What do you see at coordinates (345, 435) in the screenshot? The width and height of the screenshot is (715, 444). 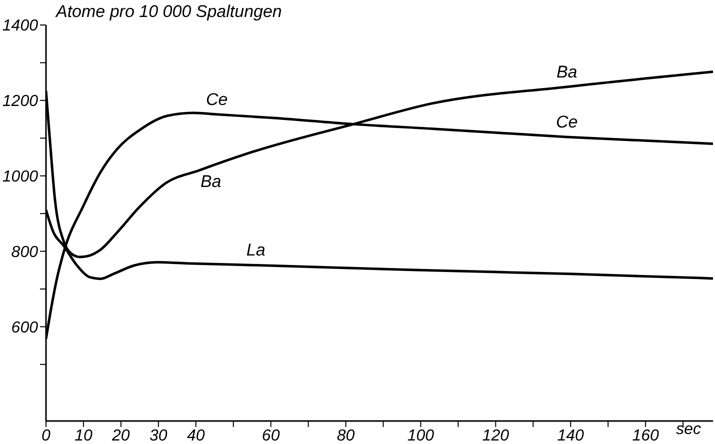 I see `x-tick-label: 80` at bounding box center [345, 435].